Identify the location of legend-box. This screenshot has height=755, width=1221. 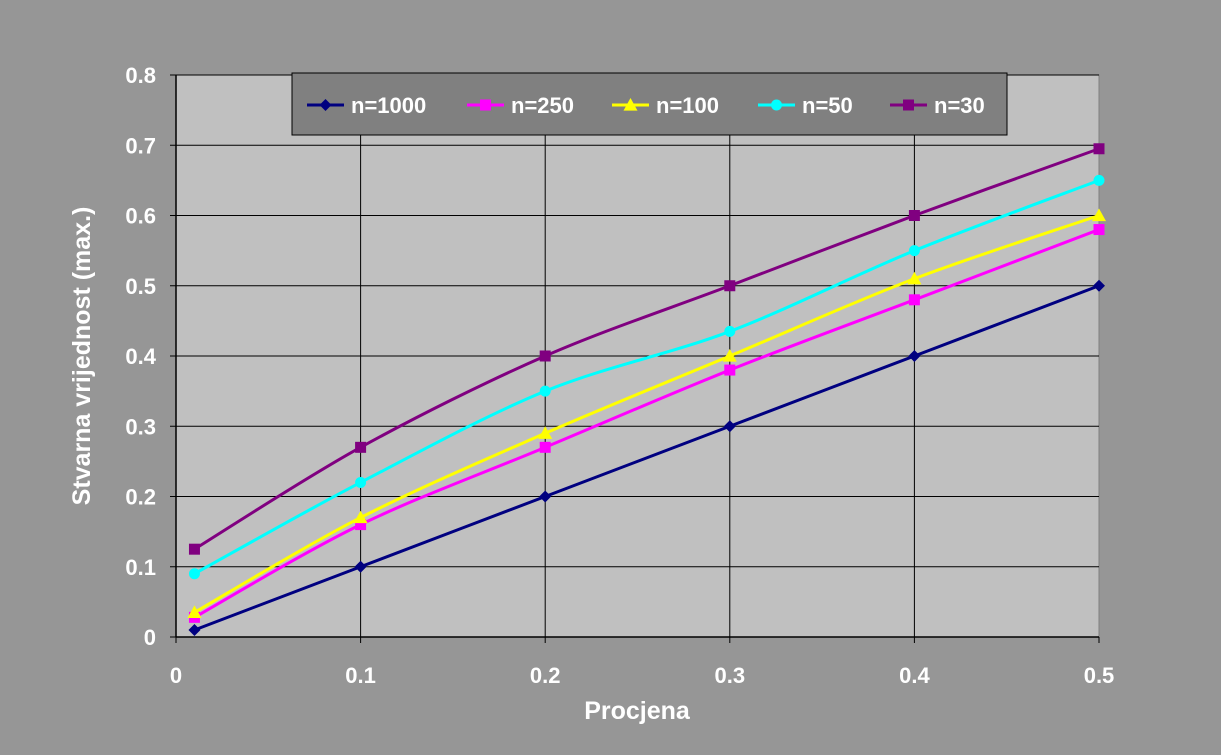
(649, 104).